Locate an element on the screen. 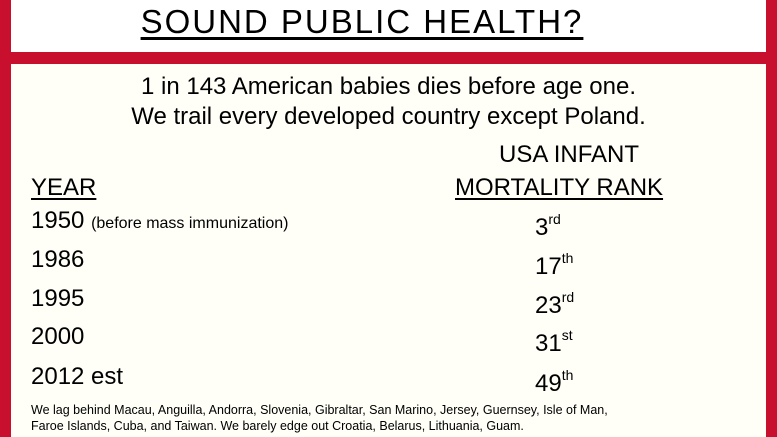 The height and width of the screenshot is (437, 777). rank-cell: 49th is located at coordinates (554, 380).